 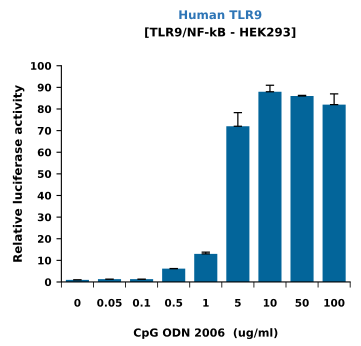 I want to click on x-tick-label: 5, so click(x=238, y=302).